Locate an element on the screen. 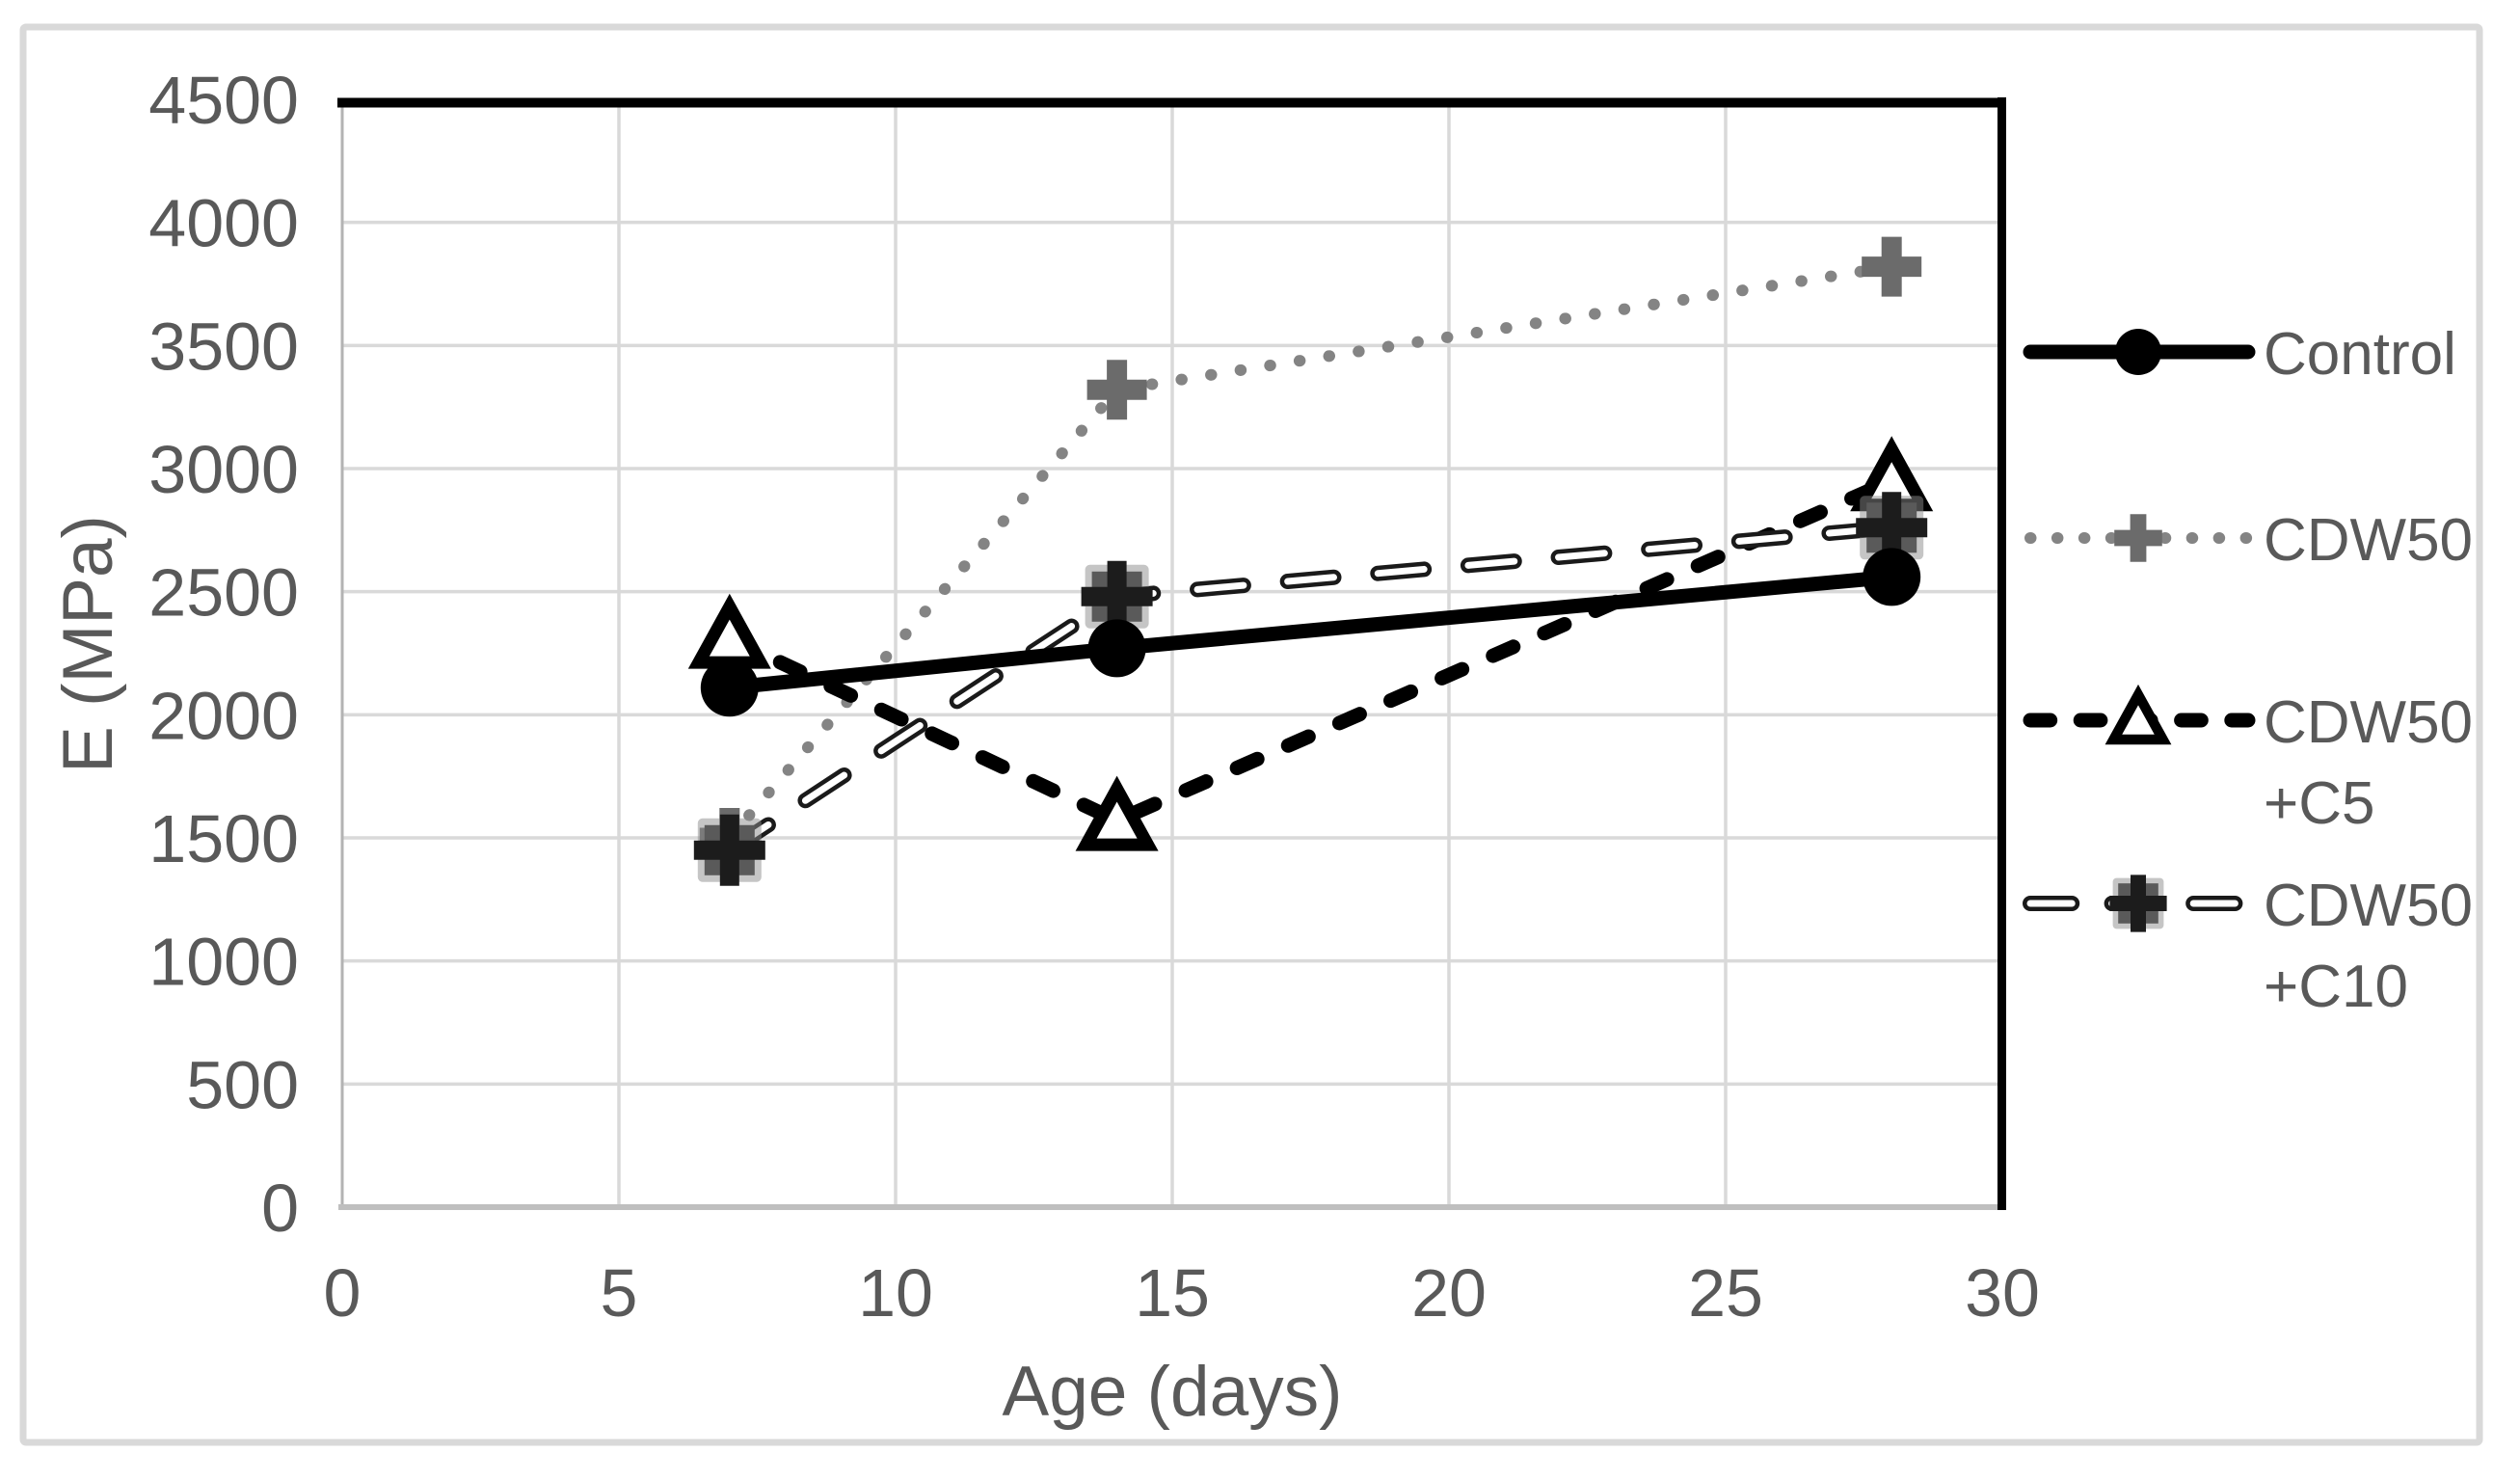  legend-item-cdw50-c5: CDW50 +C5 is located at coordinates (2248, 760).